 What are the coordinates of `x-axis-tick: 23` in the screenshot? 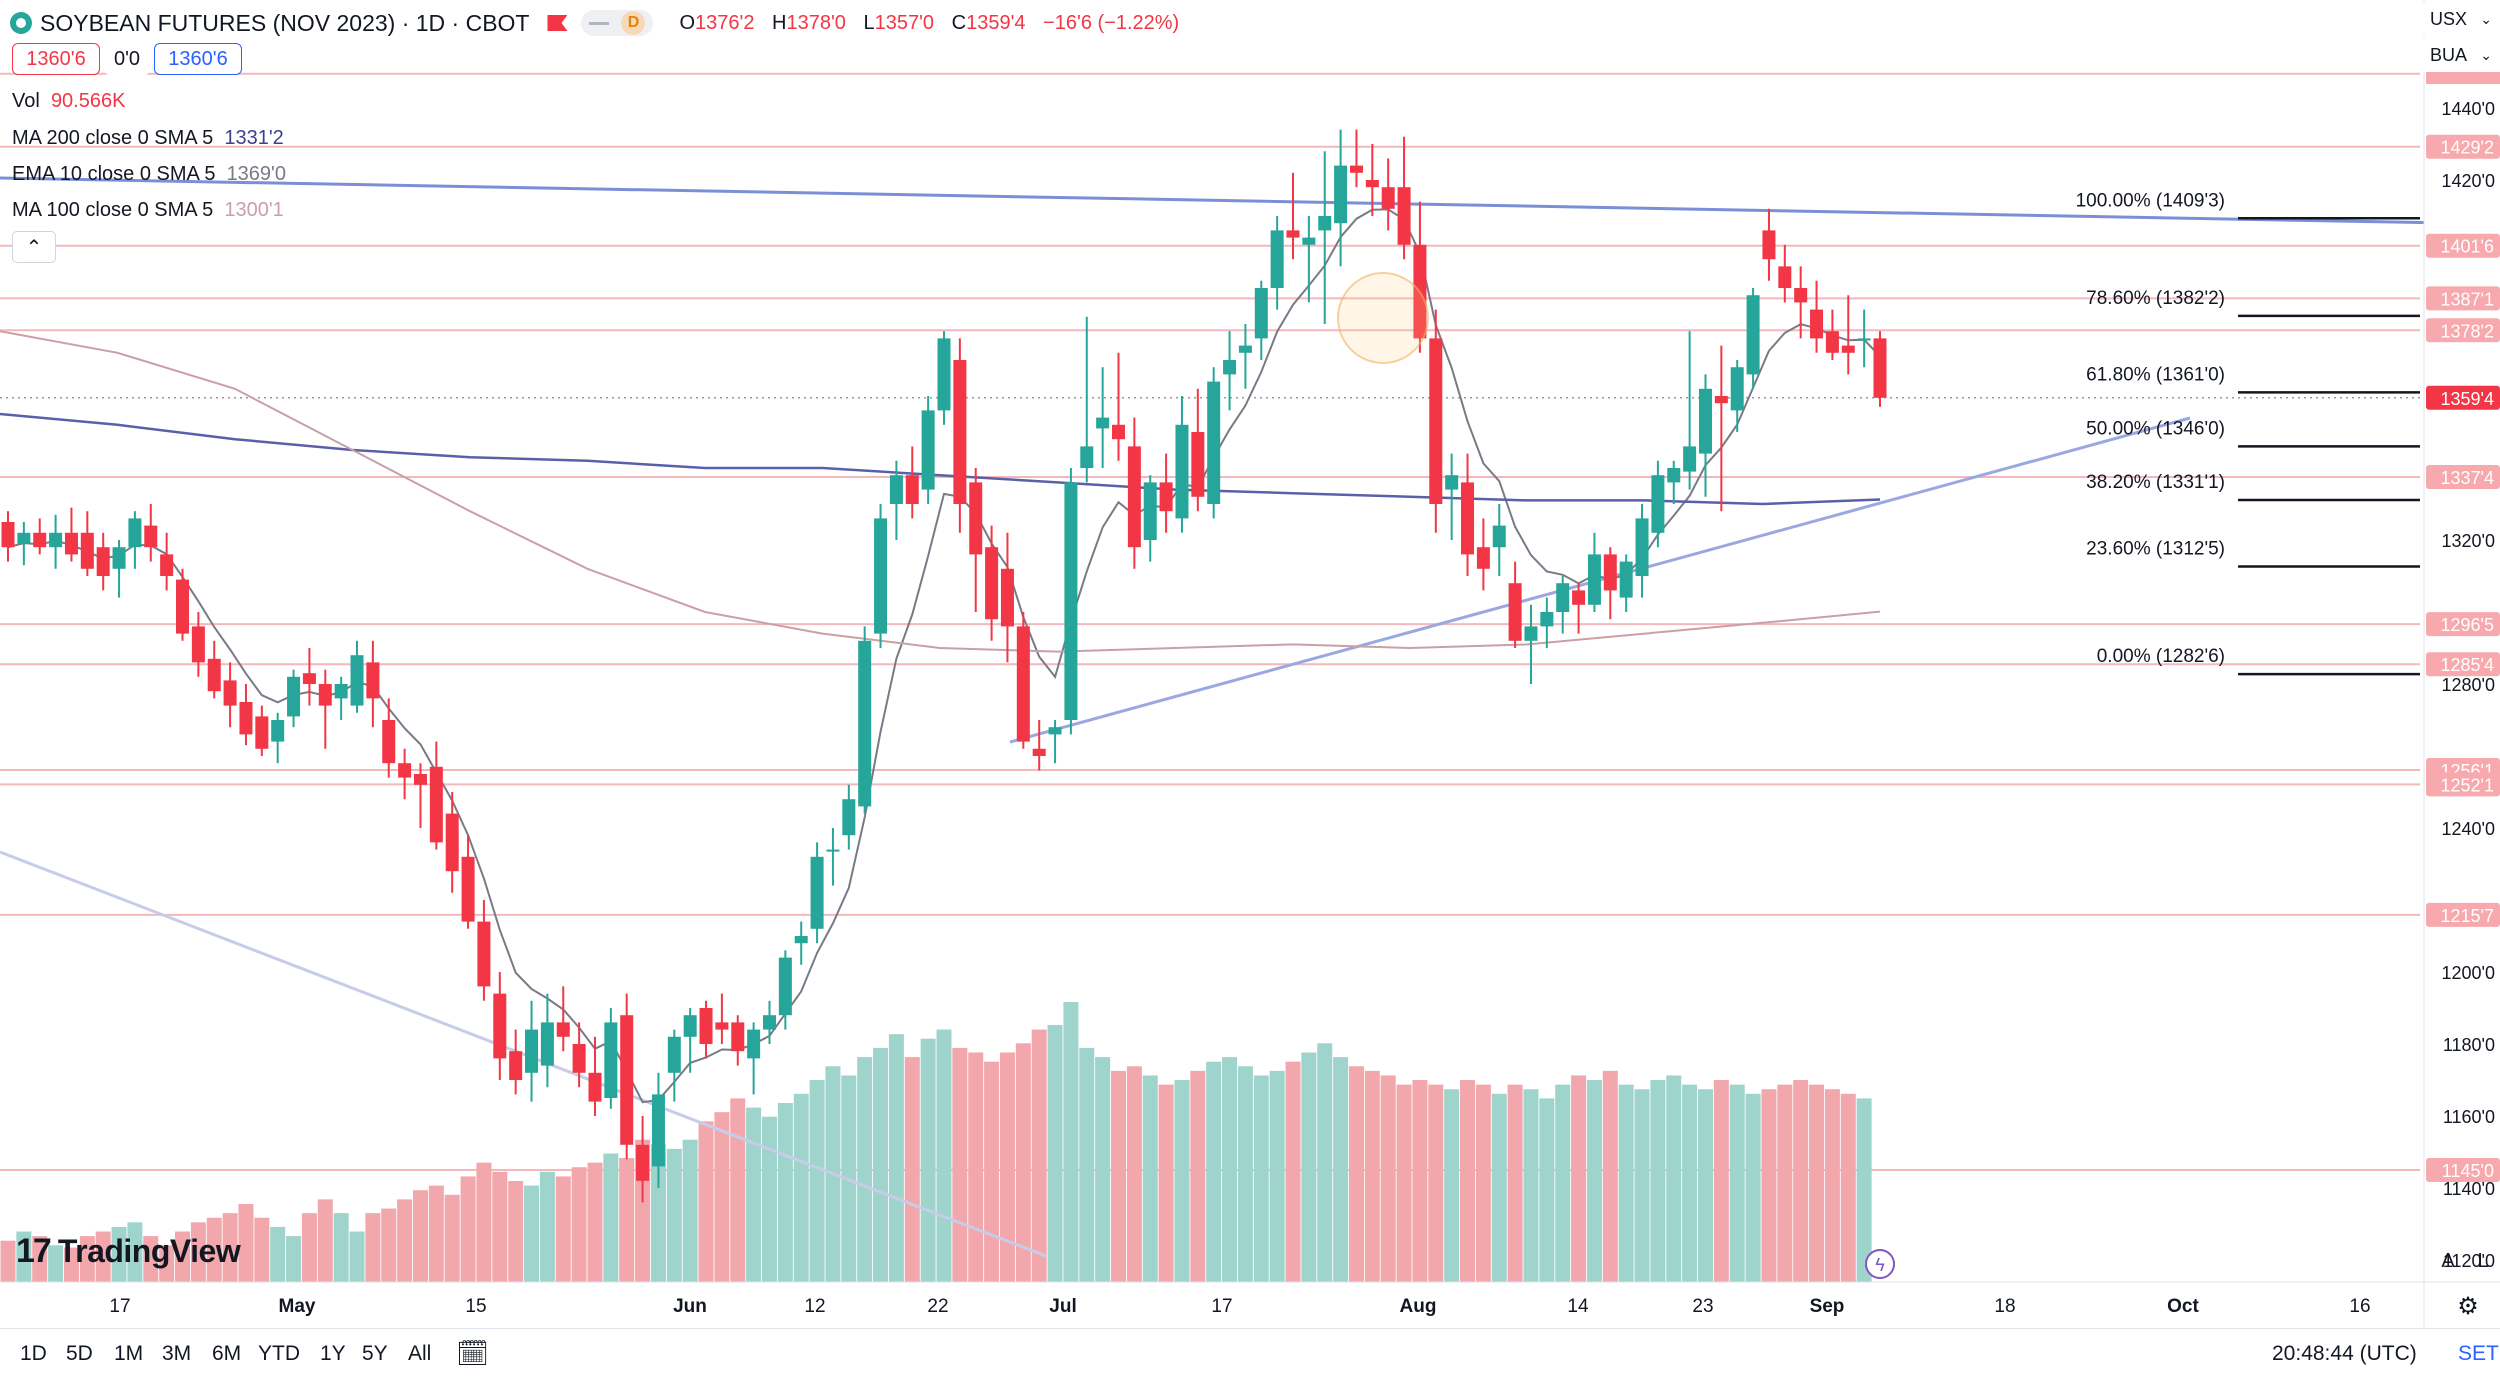 It's located at (1702, 1306).